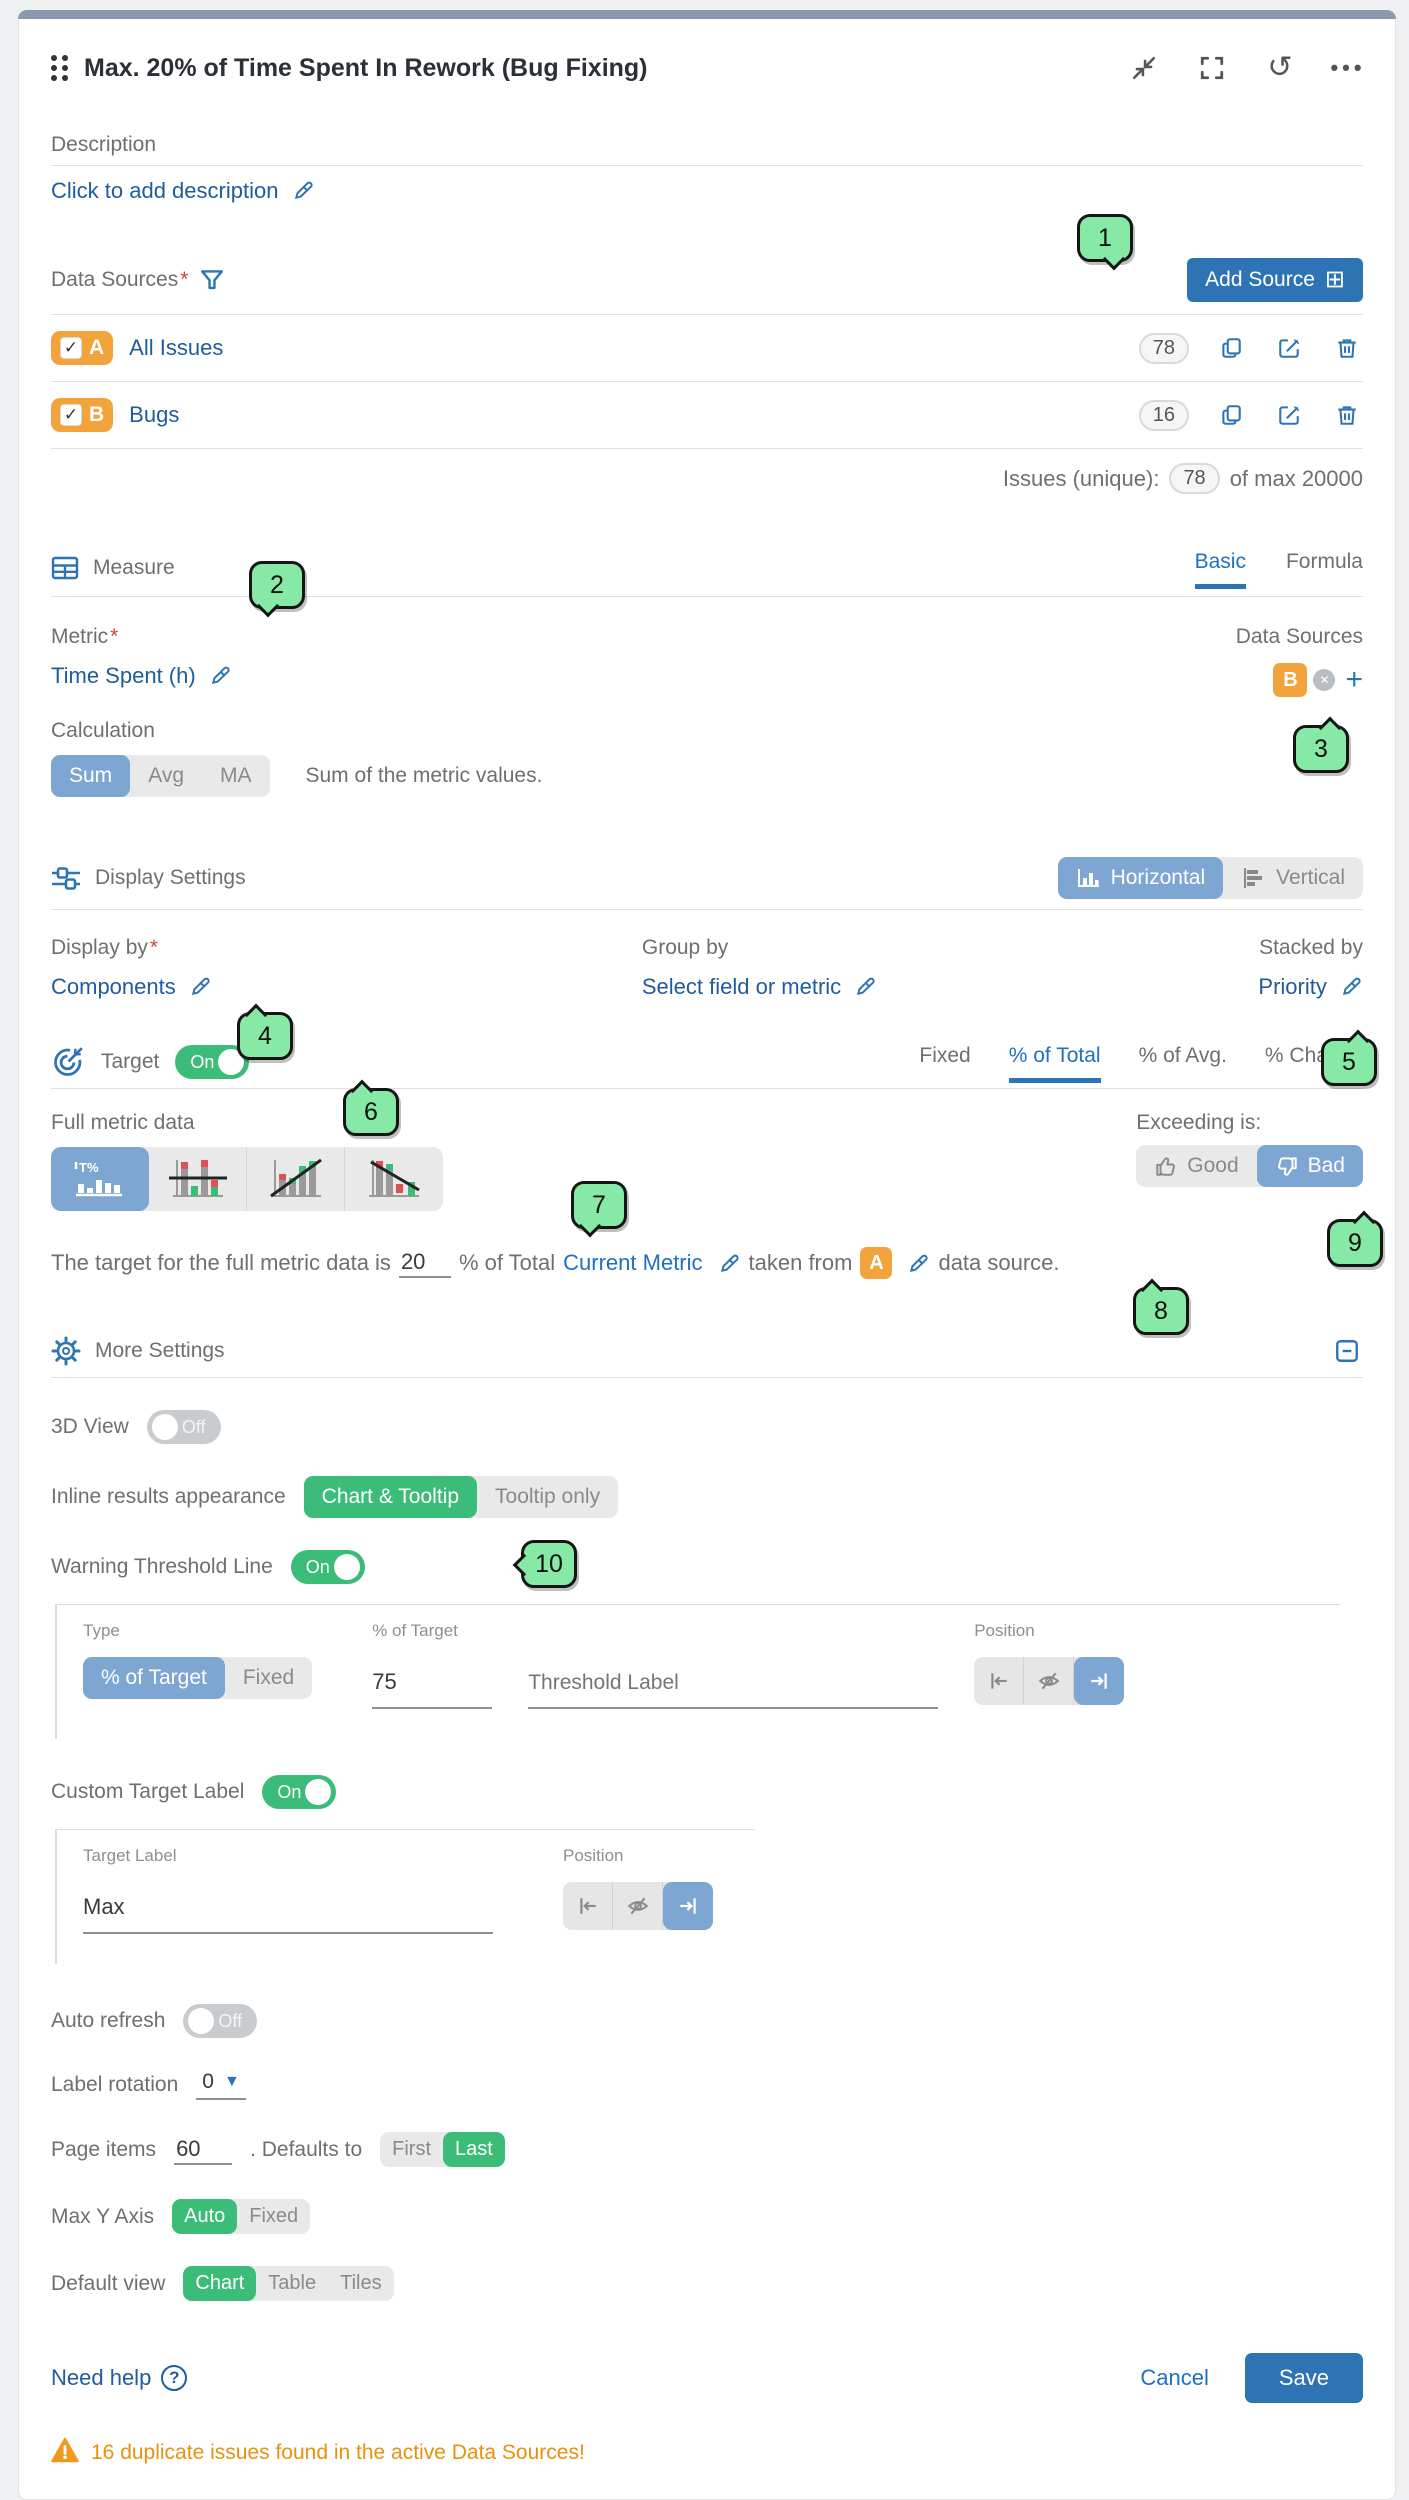 The width and height of the screenshot is (1409, 2500). Describe the element at coordinates (1348, 67) in the screenshot. I see `more-menu-icon: •••` at that location.